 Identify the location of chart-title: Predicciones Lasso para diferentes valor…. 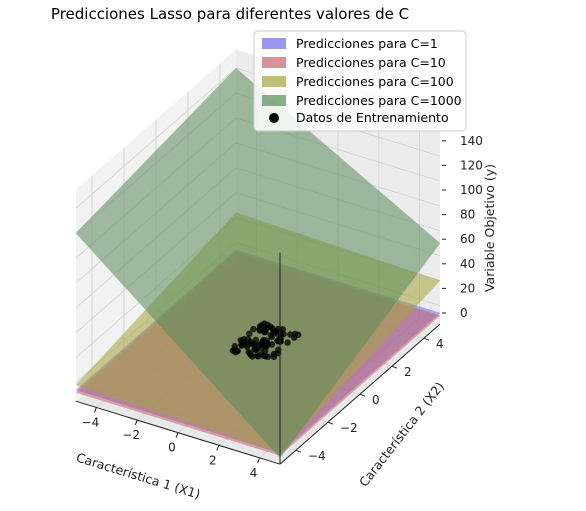
(230, 14).